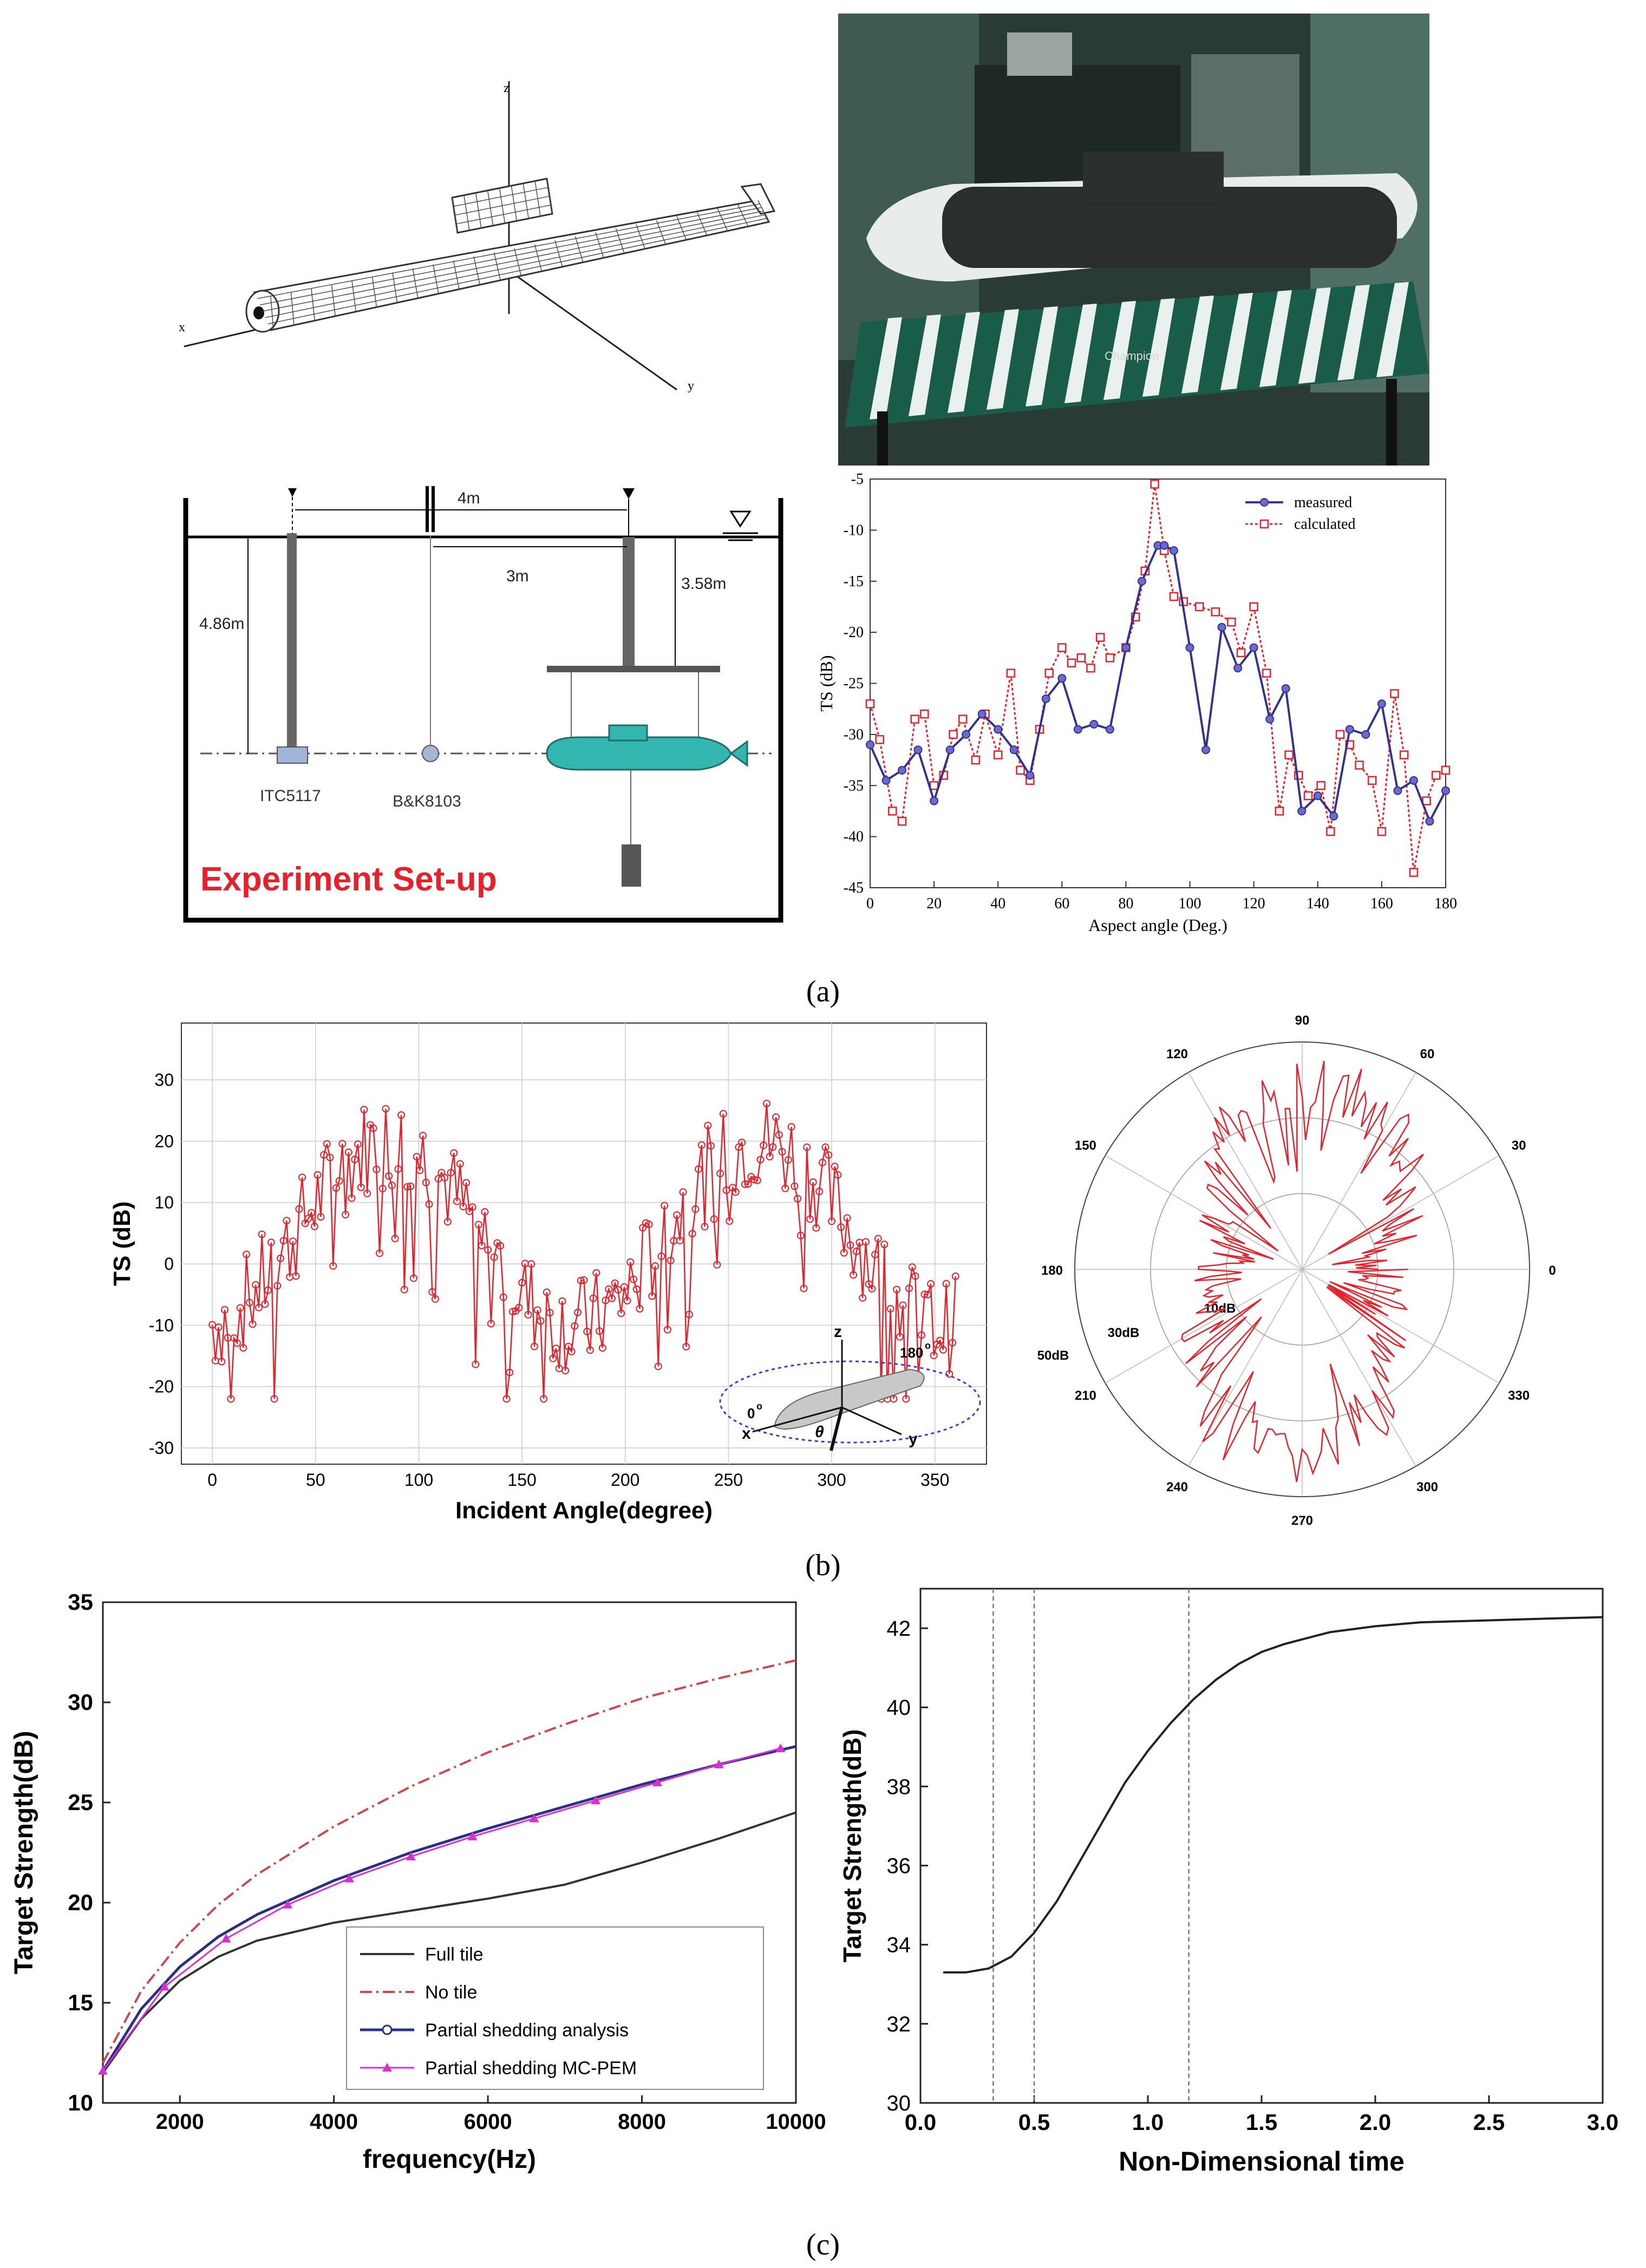 The width and height of the screenshot is (1646, 2268). I want to click on photo-brand-label: Champion, so click(1132, 356).